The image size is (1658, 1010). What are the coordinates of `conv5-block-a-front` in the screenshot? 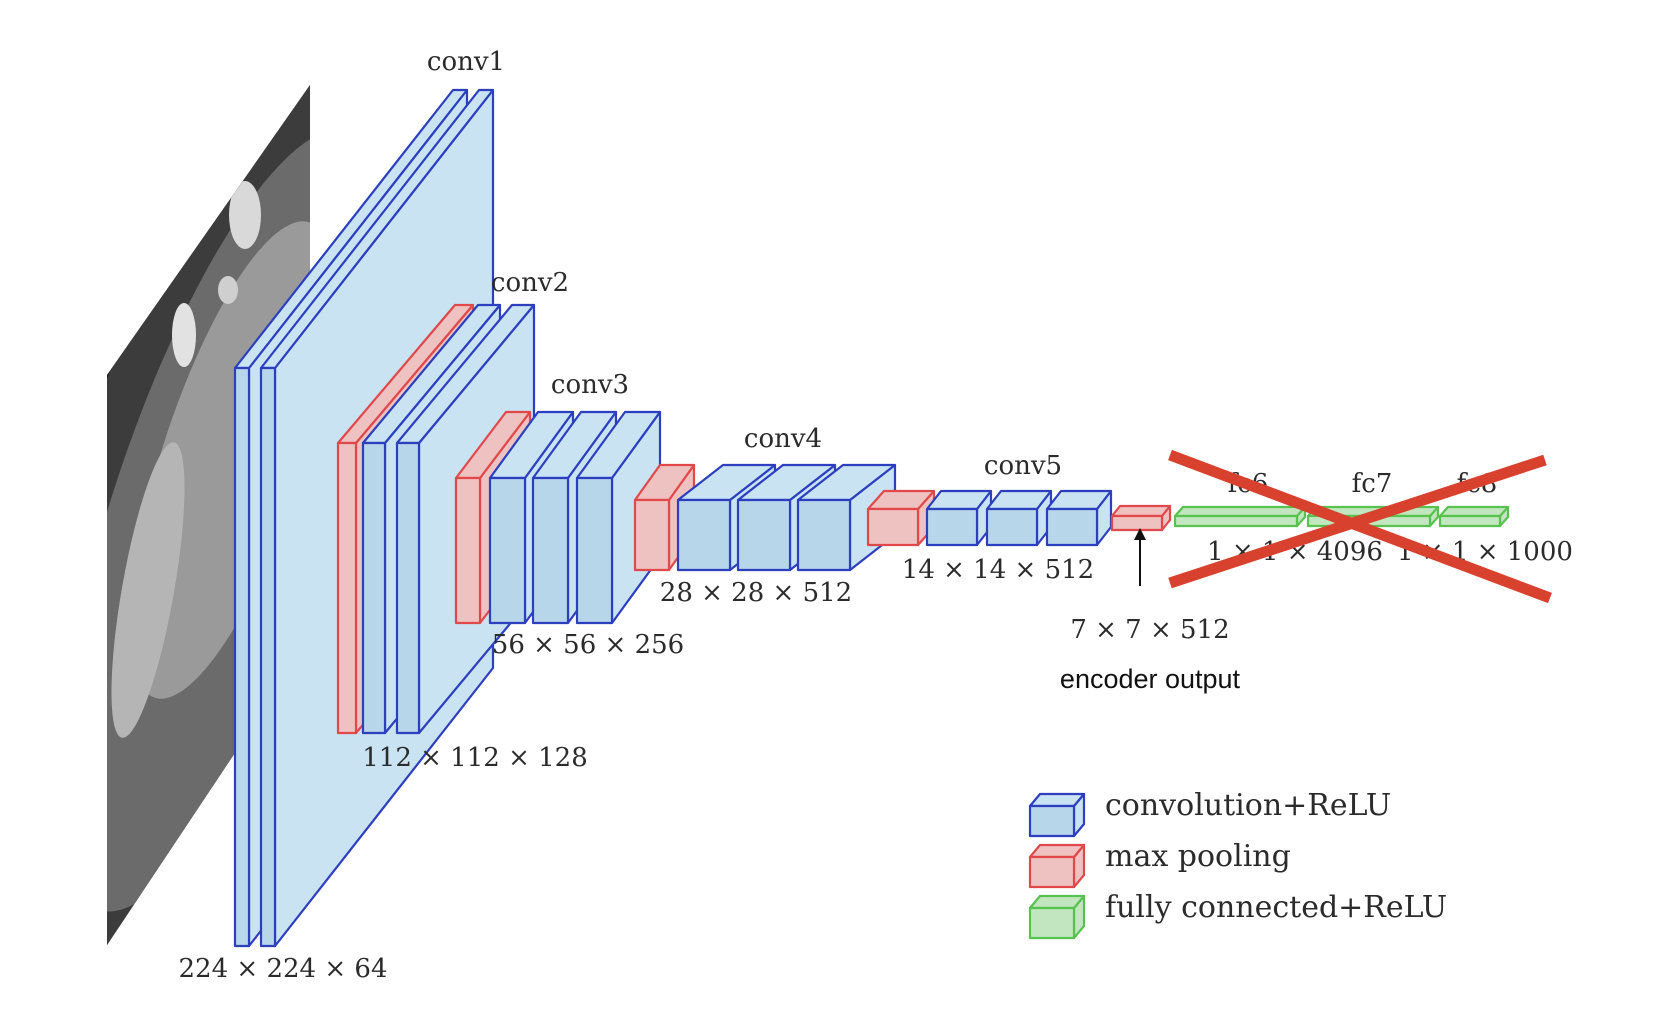 It's located at (952, 527).